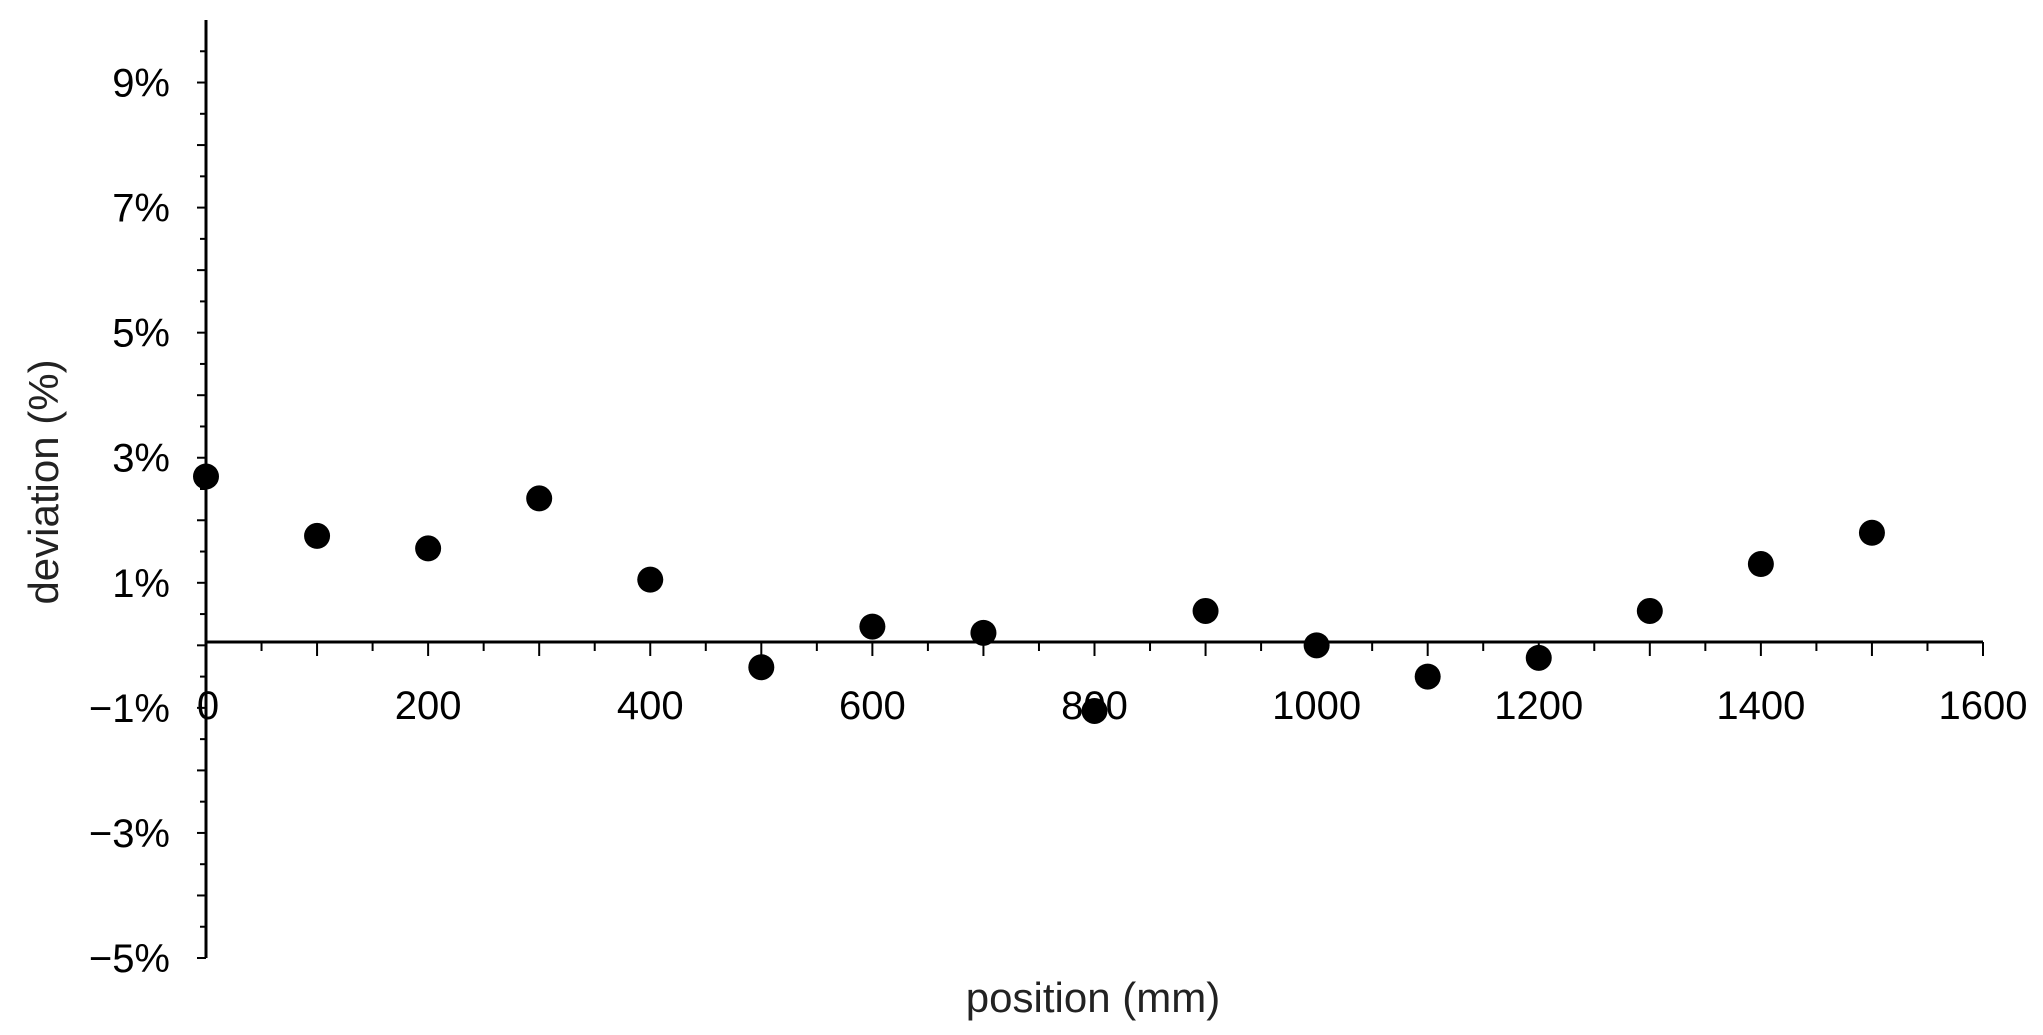 The height and width of the screenshot is (1035, 2043). I want to click on x-tick-label: 200, so click(428, 706).